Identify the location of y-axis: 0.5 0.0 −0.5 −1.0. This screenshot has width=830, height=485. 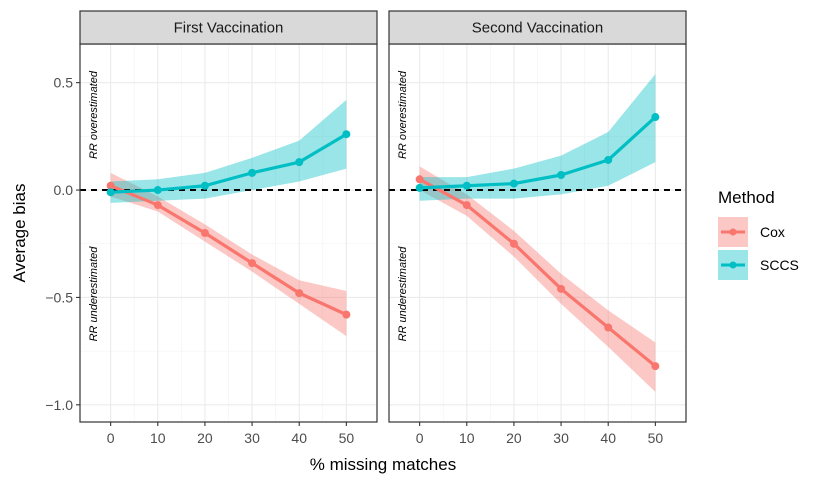
(62, 244).